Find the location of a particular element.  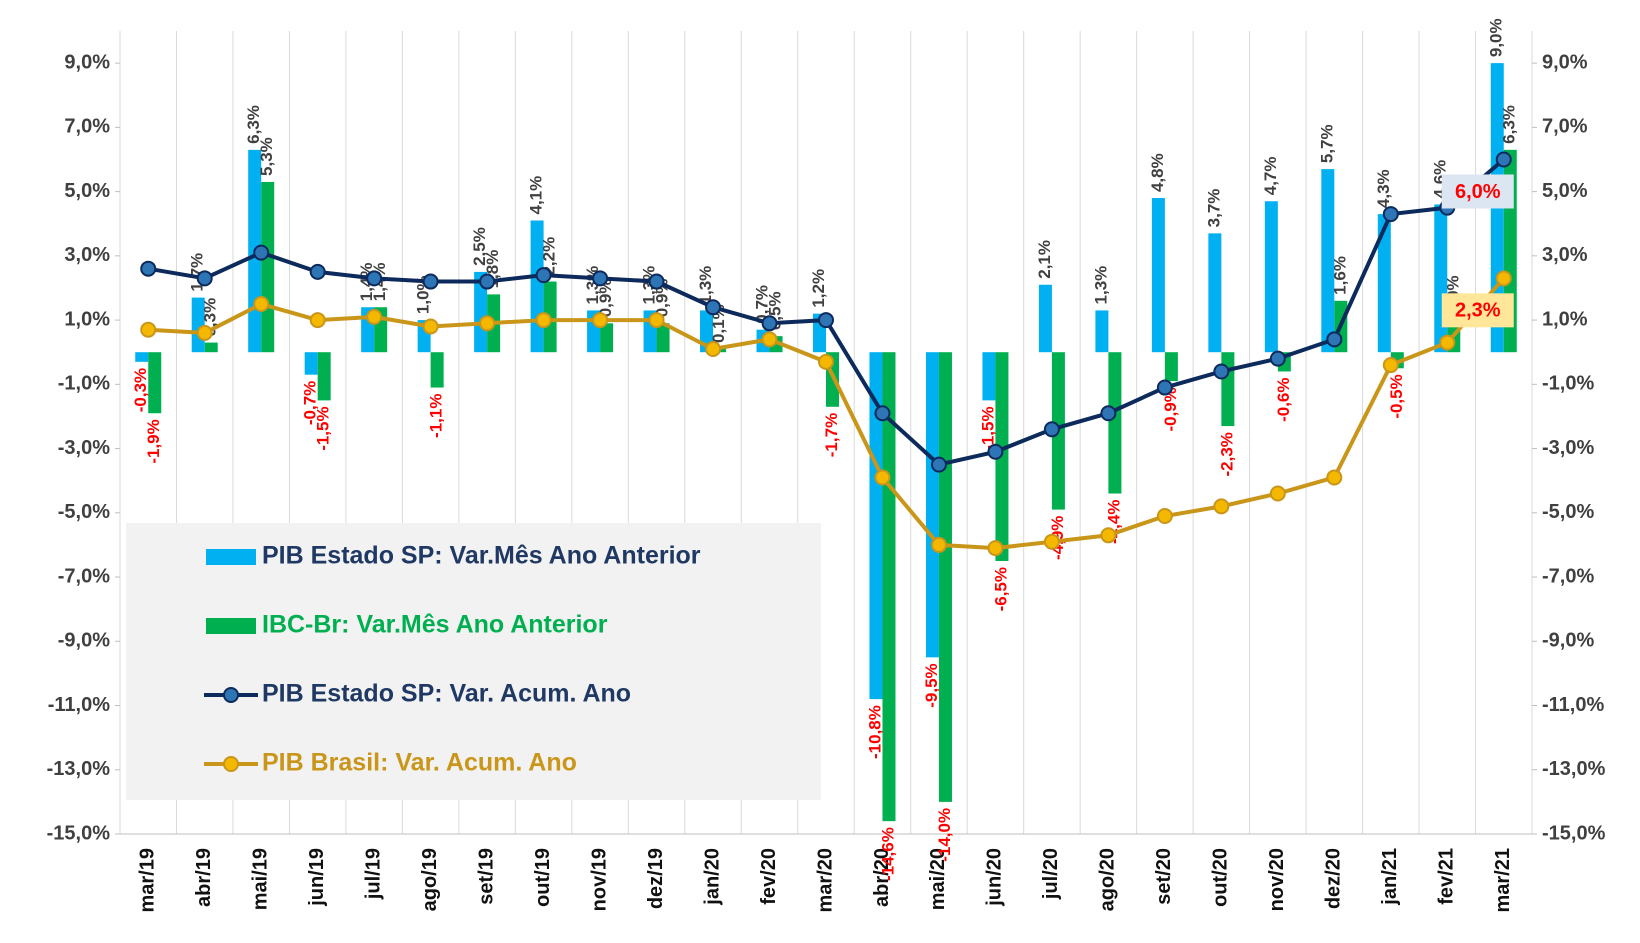

data-label: -1,9% is located at coordinates (153, 441).